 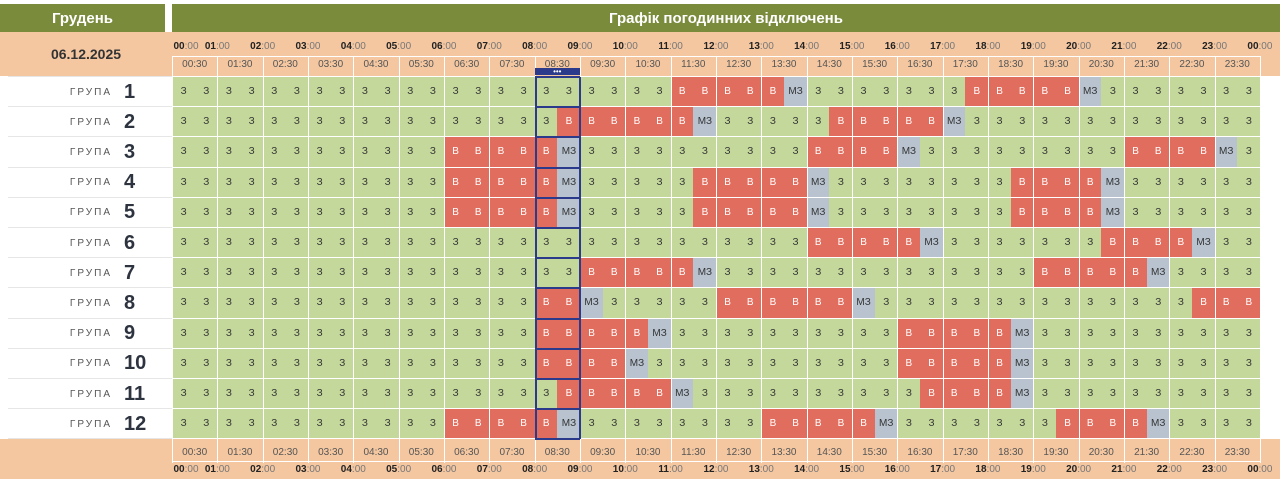 I want to click on half-hour-tick-label: 08:30, so click(x=557, y=64).